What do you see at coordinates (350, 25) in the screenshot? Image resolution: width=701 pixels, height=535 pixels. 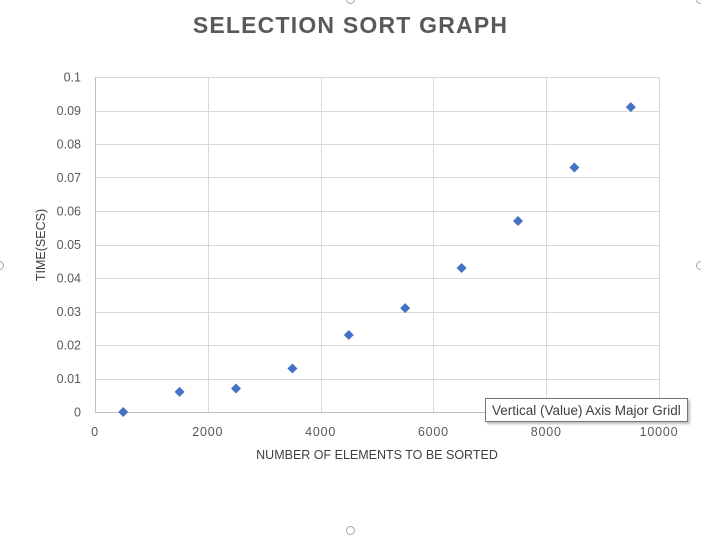 I see `chart-title: SELECTION SORT GRAPH` at bounding box center [350, 25].